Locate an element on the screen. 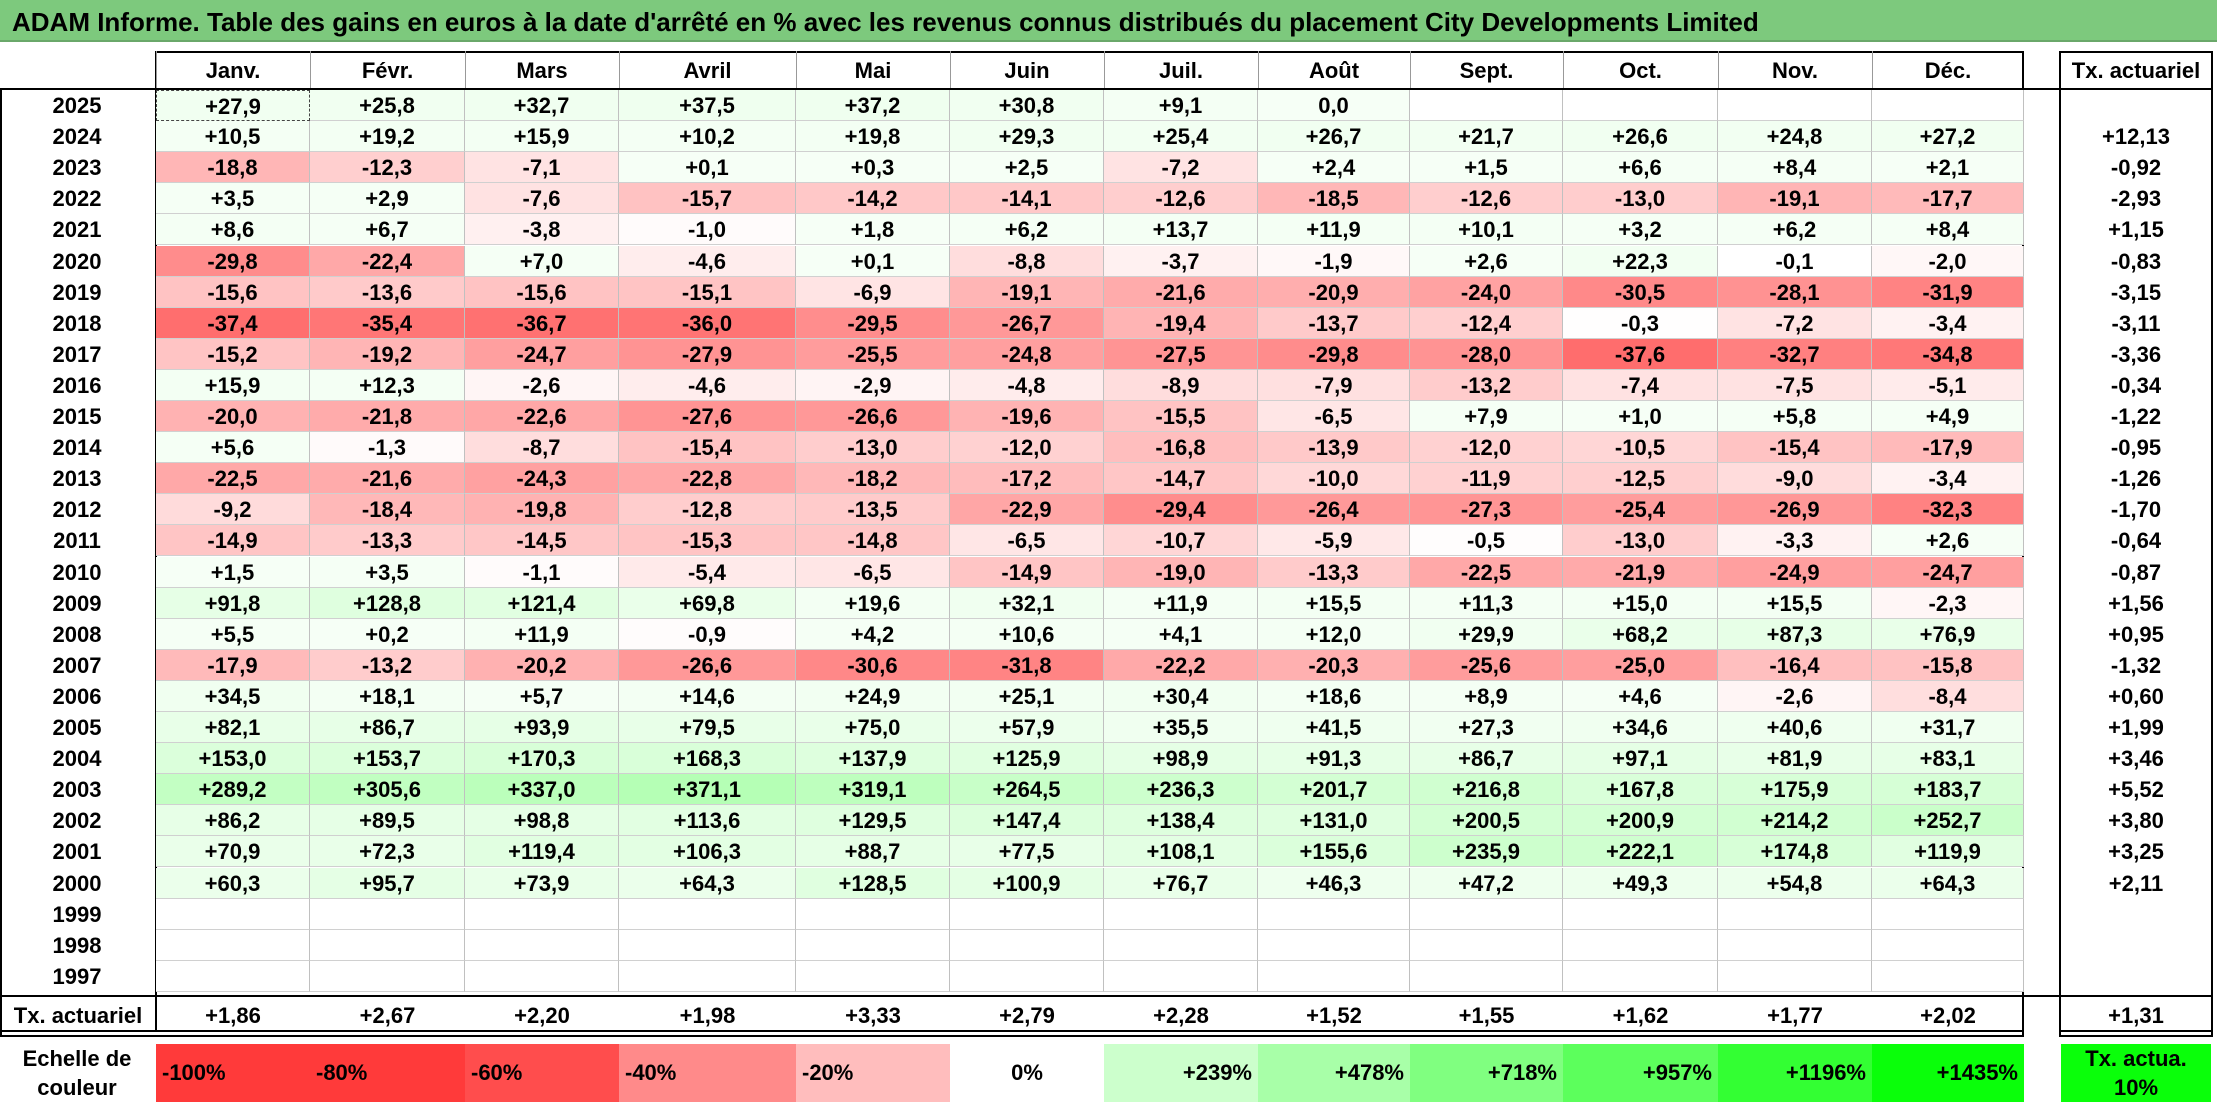  heatmap-cell: -1,9 is located at coordinates (1334, 261).